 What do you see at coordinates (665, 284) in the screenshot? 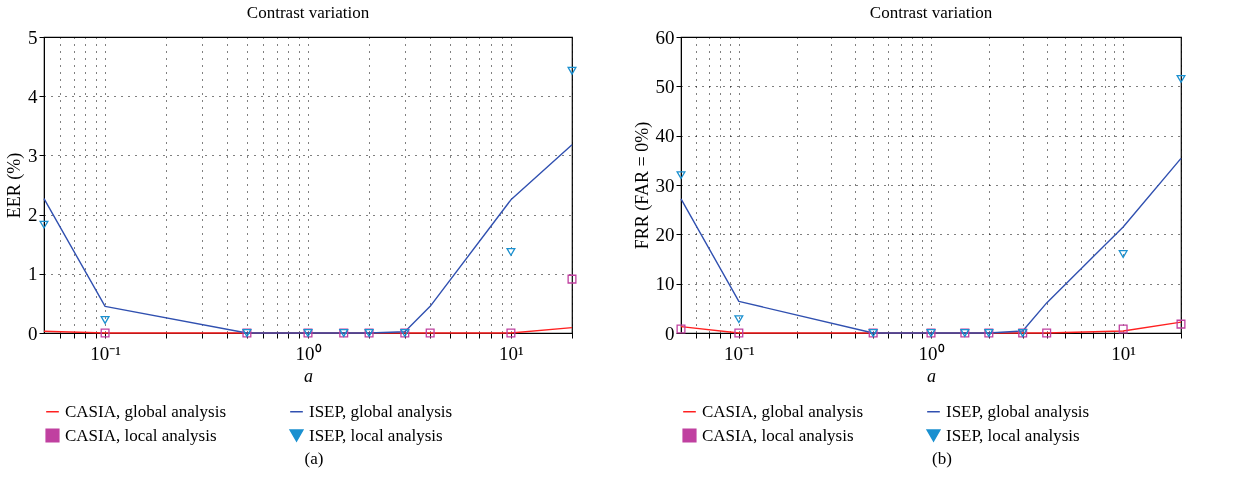
I see `y-tick-label: 10` at bounding box center [665, 284].